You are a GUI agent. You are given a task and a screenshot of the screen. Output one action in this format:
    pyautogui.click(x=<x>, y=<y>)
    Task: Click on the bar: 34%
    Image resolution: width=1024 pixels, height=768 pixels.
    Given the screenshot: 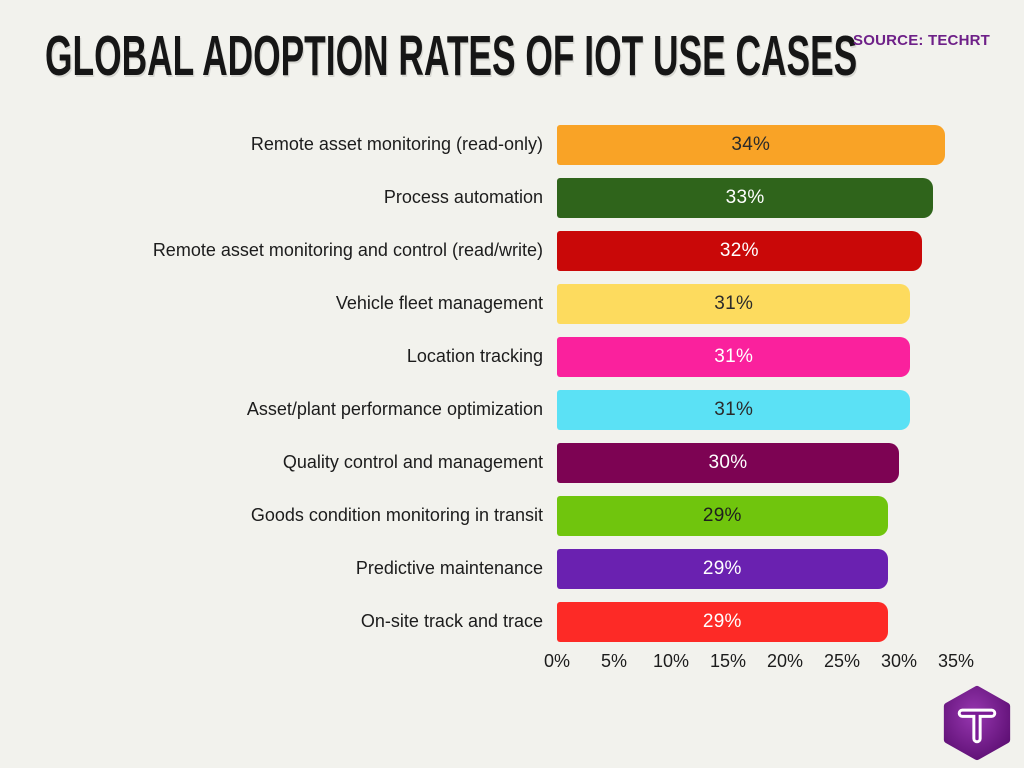 What is the action you would take?
    pyautogui.click(x=751, y=144)
    